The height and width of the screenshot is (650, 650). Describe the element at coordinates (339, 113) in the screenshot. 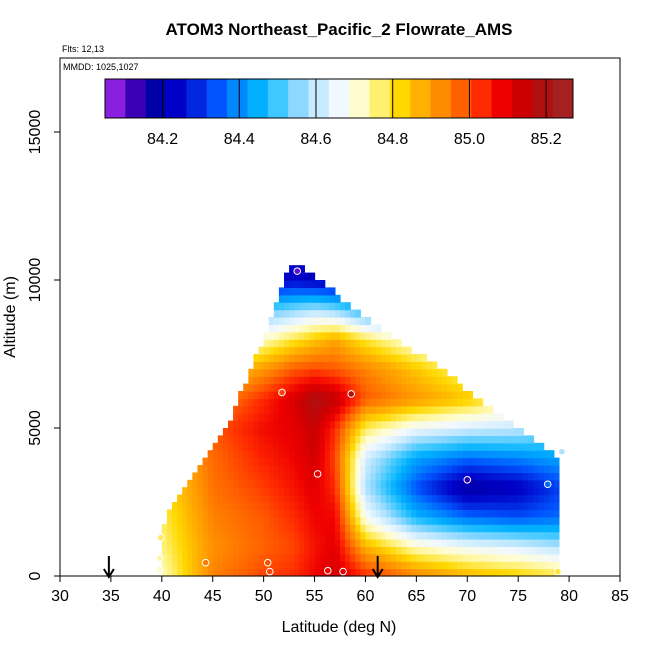

I see `colorbar: 84.2 84.4 84.6 84.8 85.0 85.2` at that location.